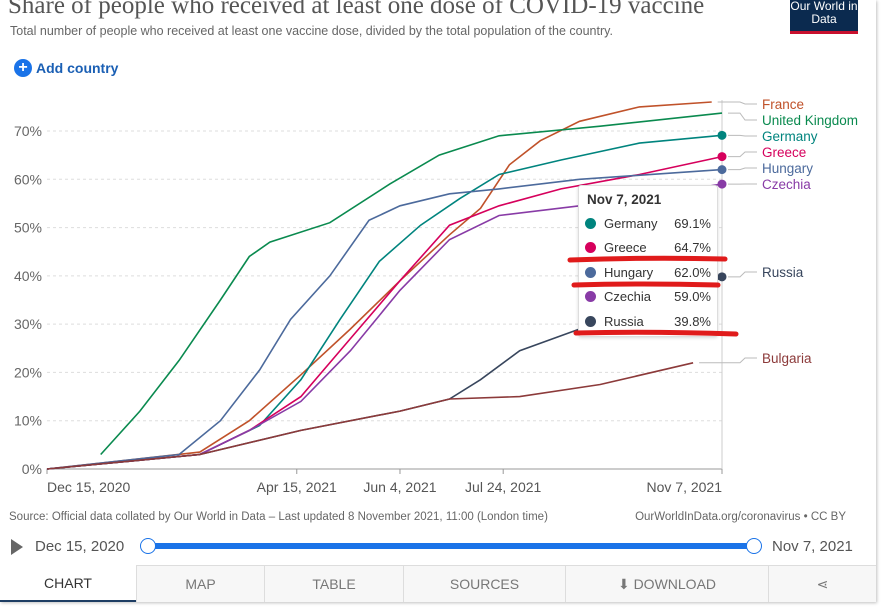 This screenshot has width=889, height=613. I want to click on y-tick-label: 60%, so click(28, 179).